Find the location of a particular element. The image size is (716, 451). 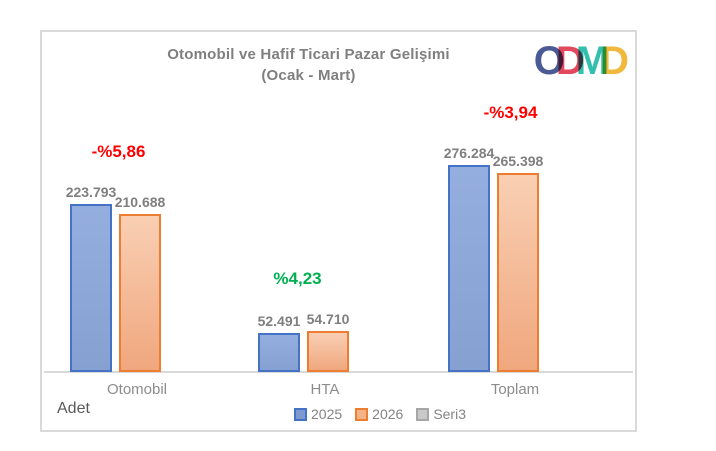

odmd-logo: ODMD is located at coordinates (581, 61).